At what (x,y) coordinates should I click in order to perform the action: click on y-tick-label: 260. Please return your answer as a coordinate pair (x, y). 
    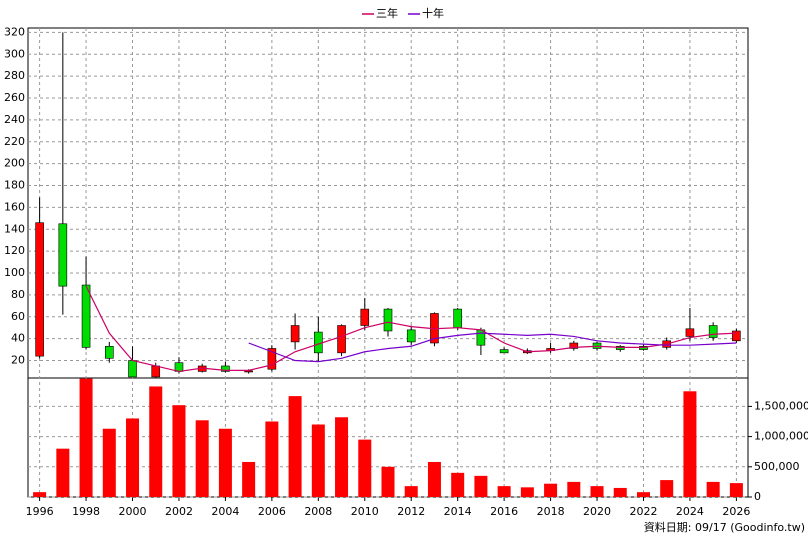
    Looking at the image, I should click on (14, 97).